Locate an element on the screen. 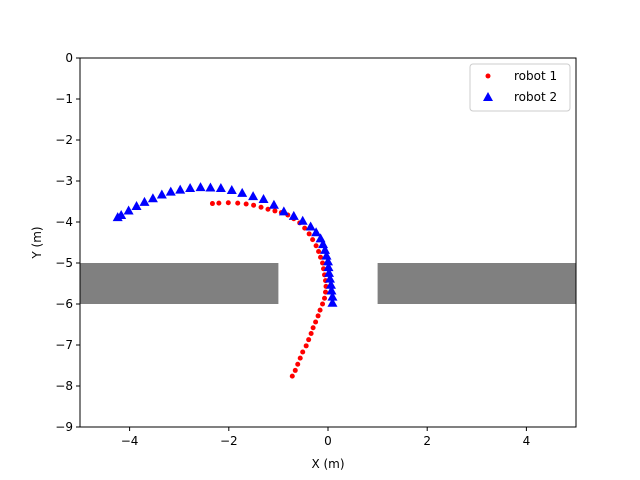 The image size is (640, 480). y-tick-label: −5 is located at coordinates (64, 263).